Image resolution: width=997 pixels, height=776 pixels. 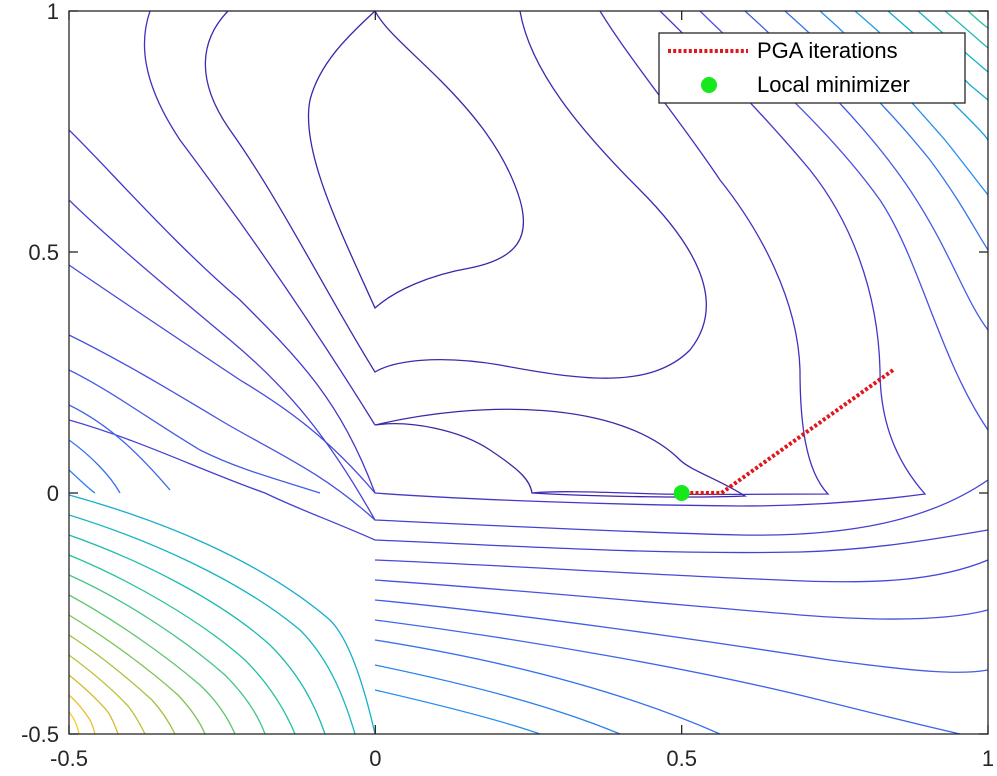 What do you see at coordinates (681, 493) in the screenshot?
I see `local-minimizer-point` at bounding box center [681, 493].